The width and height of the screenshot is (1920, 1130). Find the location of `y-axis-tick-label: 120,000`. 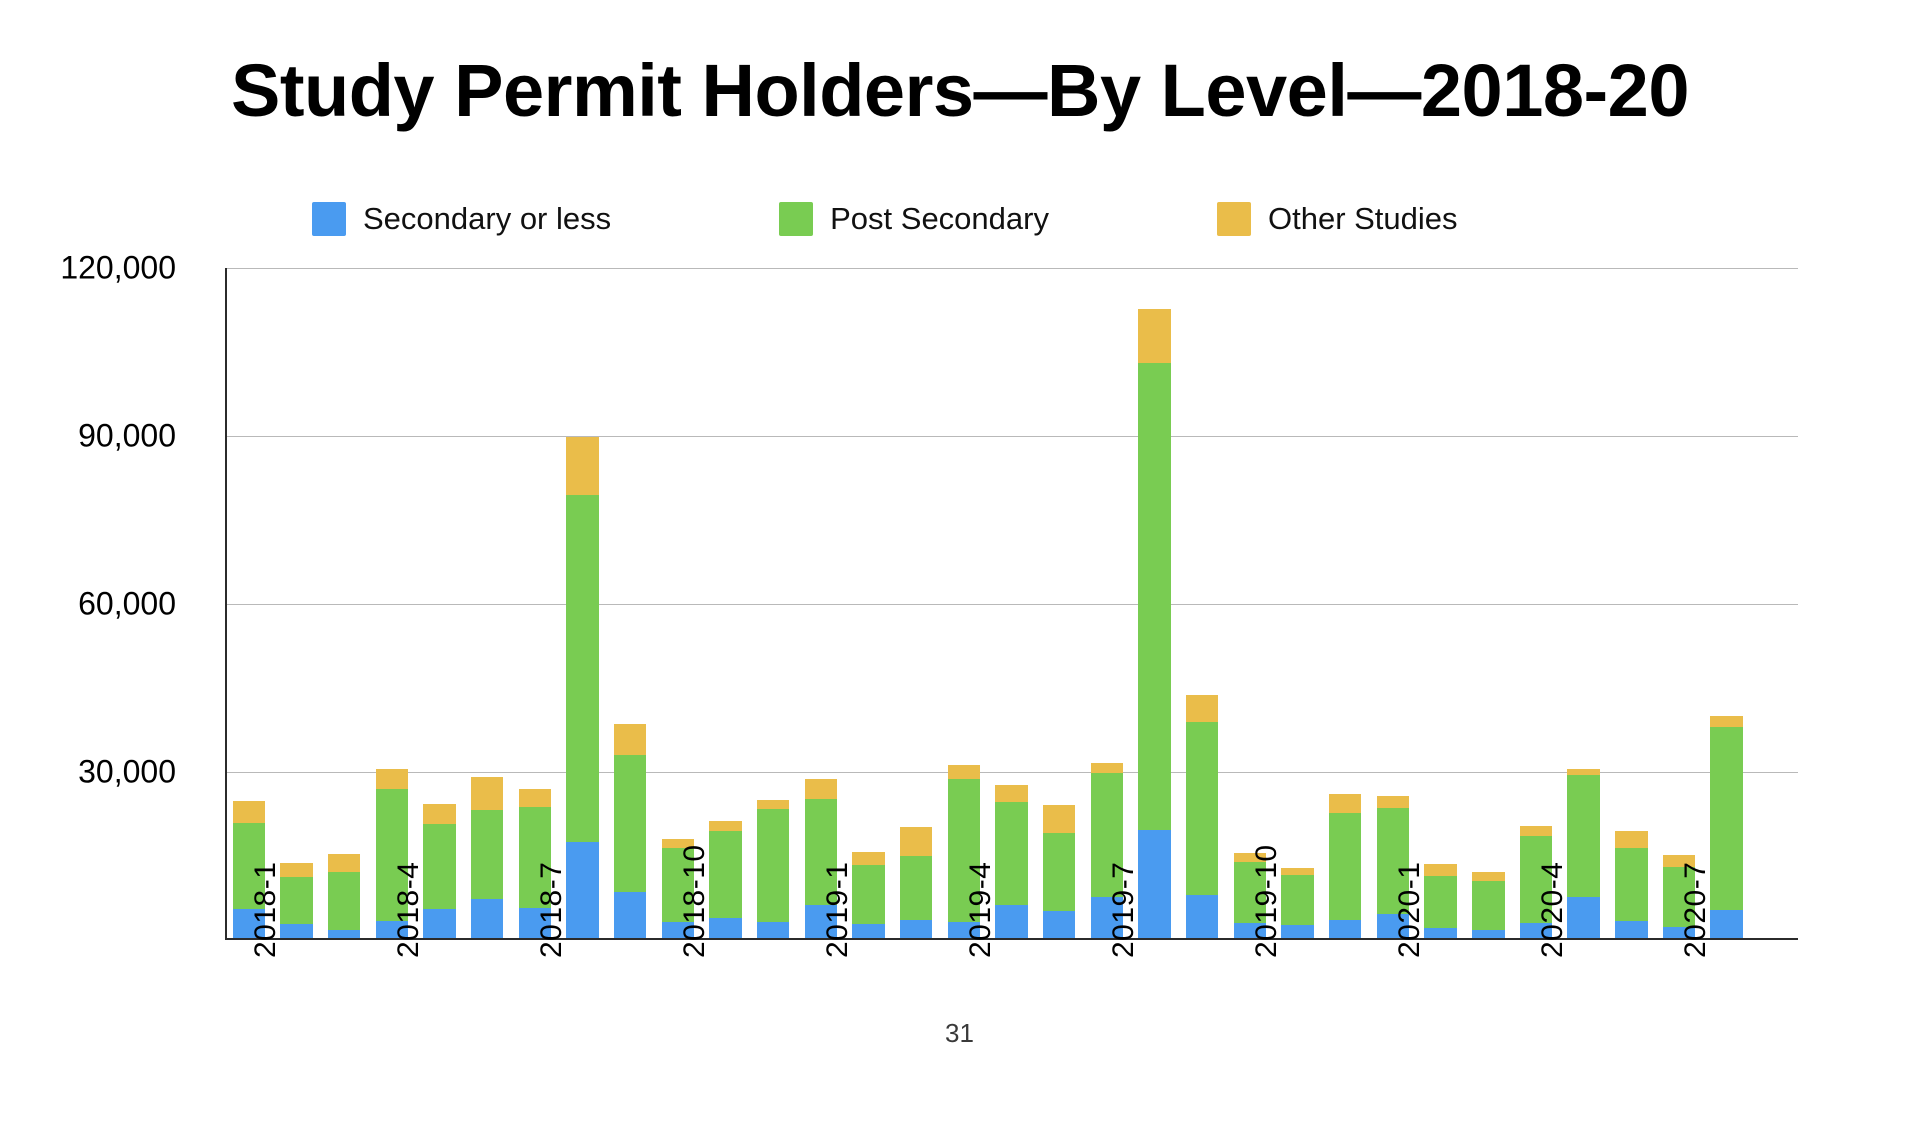

y-axis-tick-label: 120,000 is located at coordinates (118, 267).